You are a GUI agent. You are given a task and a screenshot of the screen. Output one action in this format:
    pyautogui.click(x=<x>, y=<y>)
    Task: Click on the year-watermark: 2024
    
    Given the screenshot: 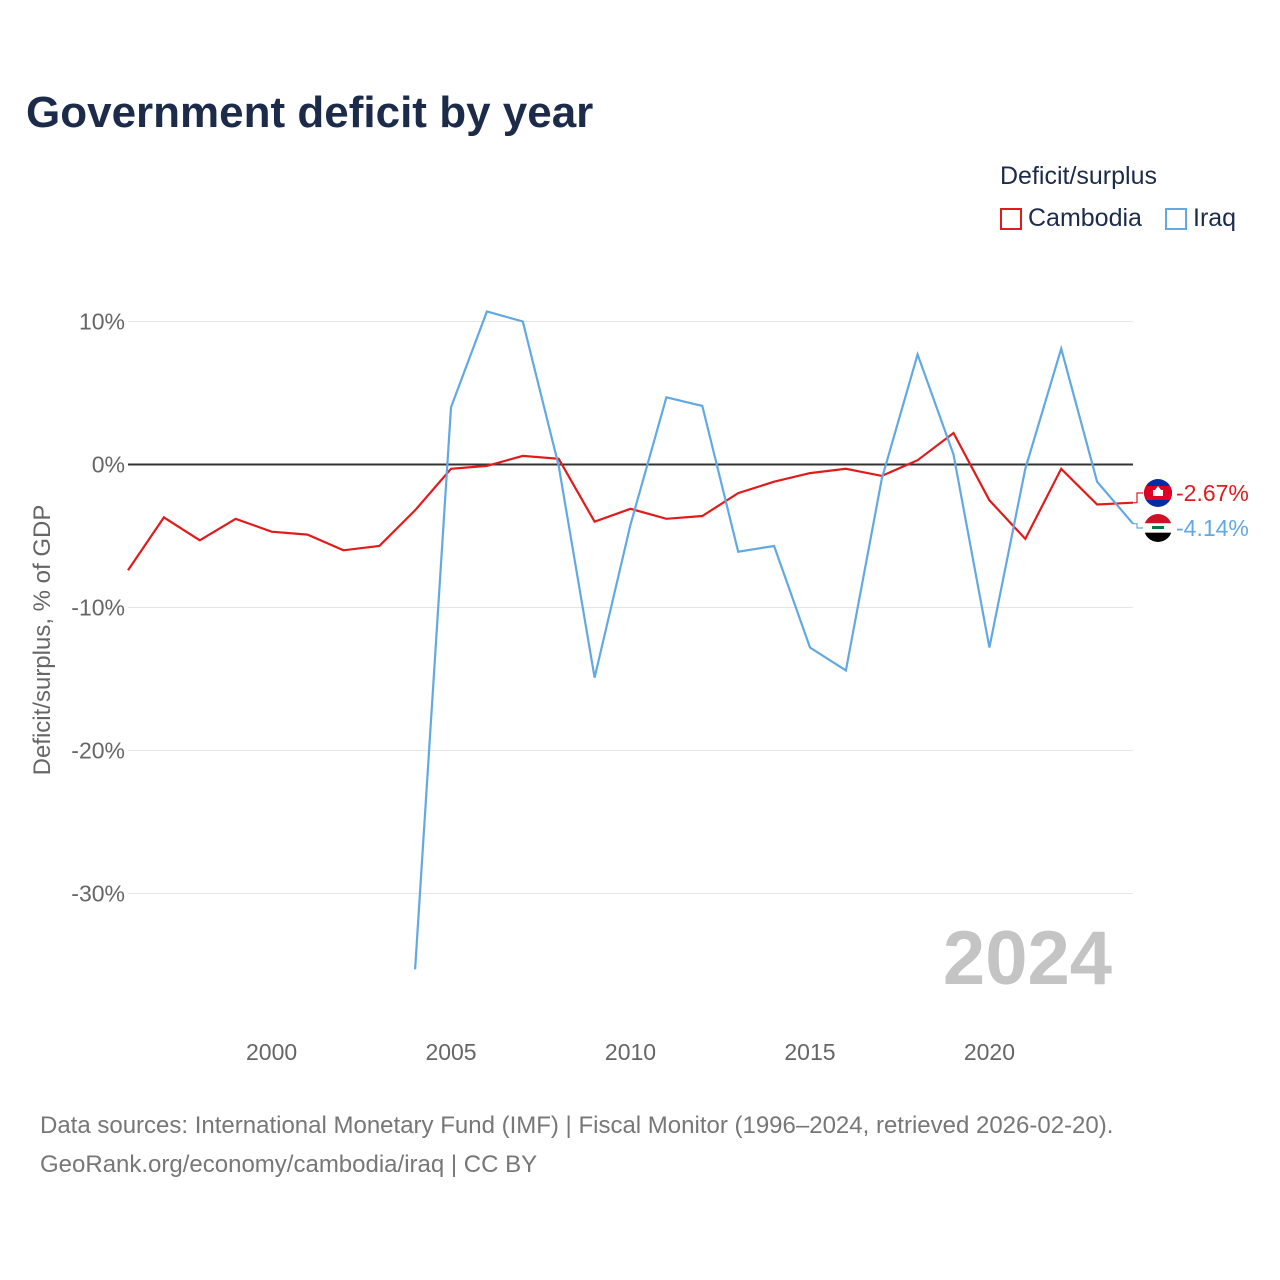 What is the action you would take?
    pyautogui.click(x=1027, y=958)
    